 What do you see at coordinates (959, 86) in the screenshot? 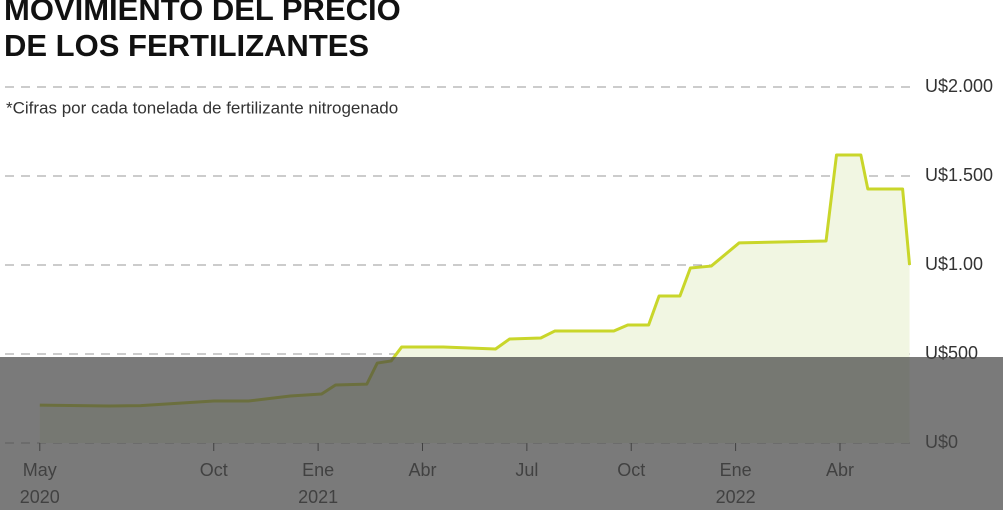
I see `y-tick-label: U$2.000` at bounding box center [959, 86].